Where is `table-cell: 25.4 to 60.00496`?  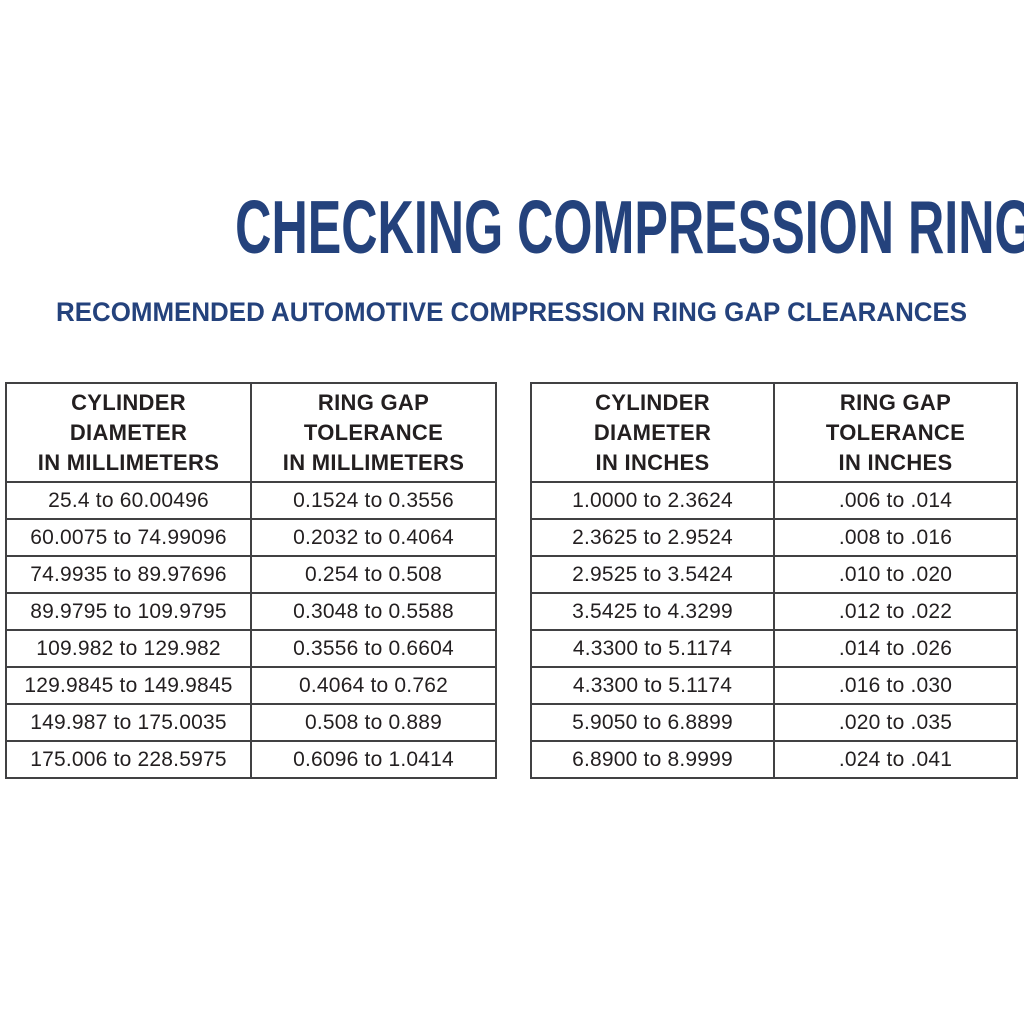 table-cell: 25.4 to 60.00496 is located at coordinates (128, 500).